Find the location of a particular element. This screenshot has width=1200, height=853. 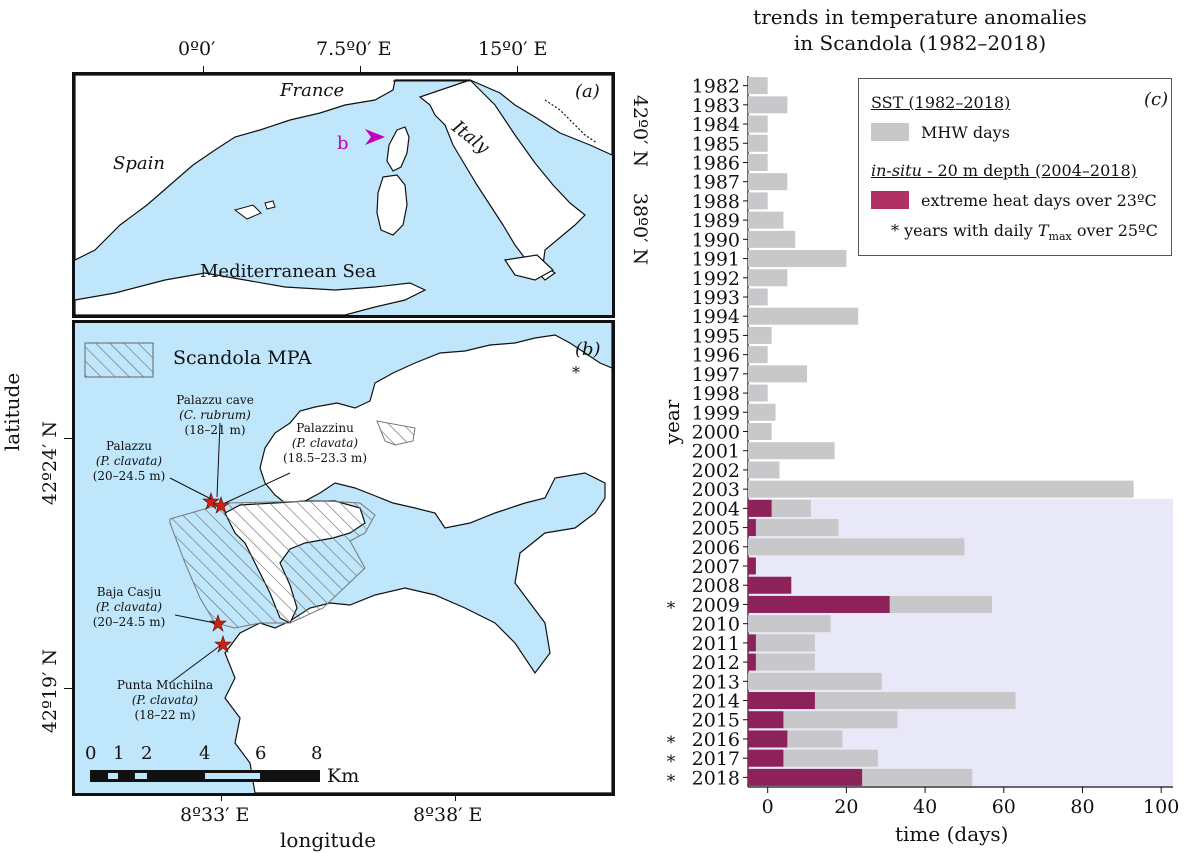

bar-mhw-2005 is located at coordinates (793, 528).